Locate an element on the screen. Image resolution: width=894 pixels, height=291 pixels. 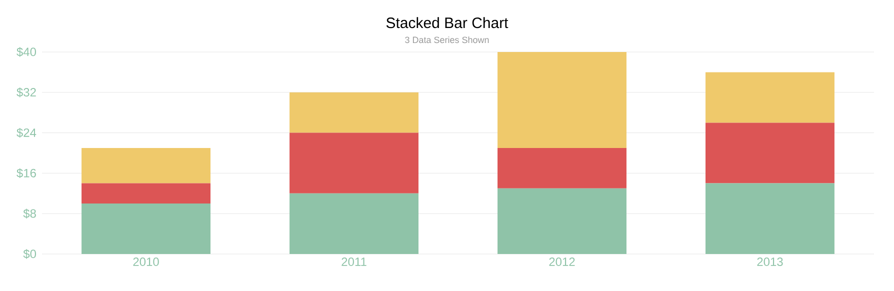
x-tick-label: 2013 is located at coordinates (770, 262).